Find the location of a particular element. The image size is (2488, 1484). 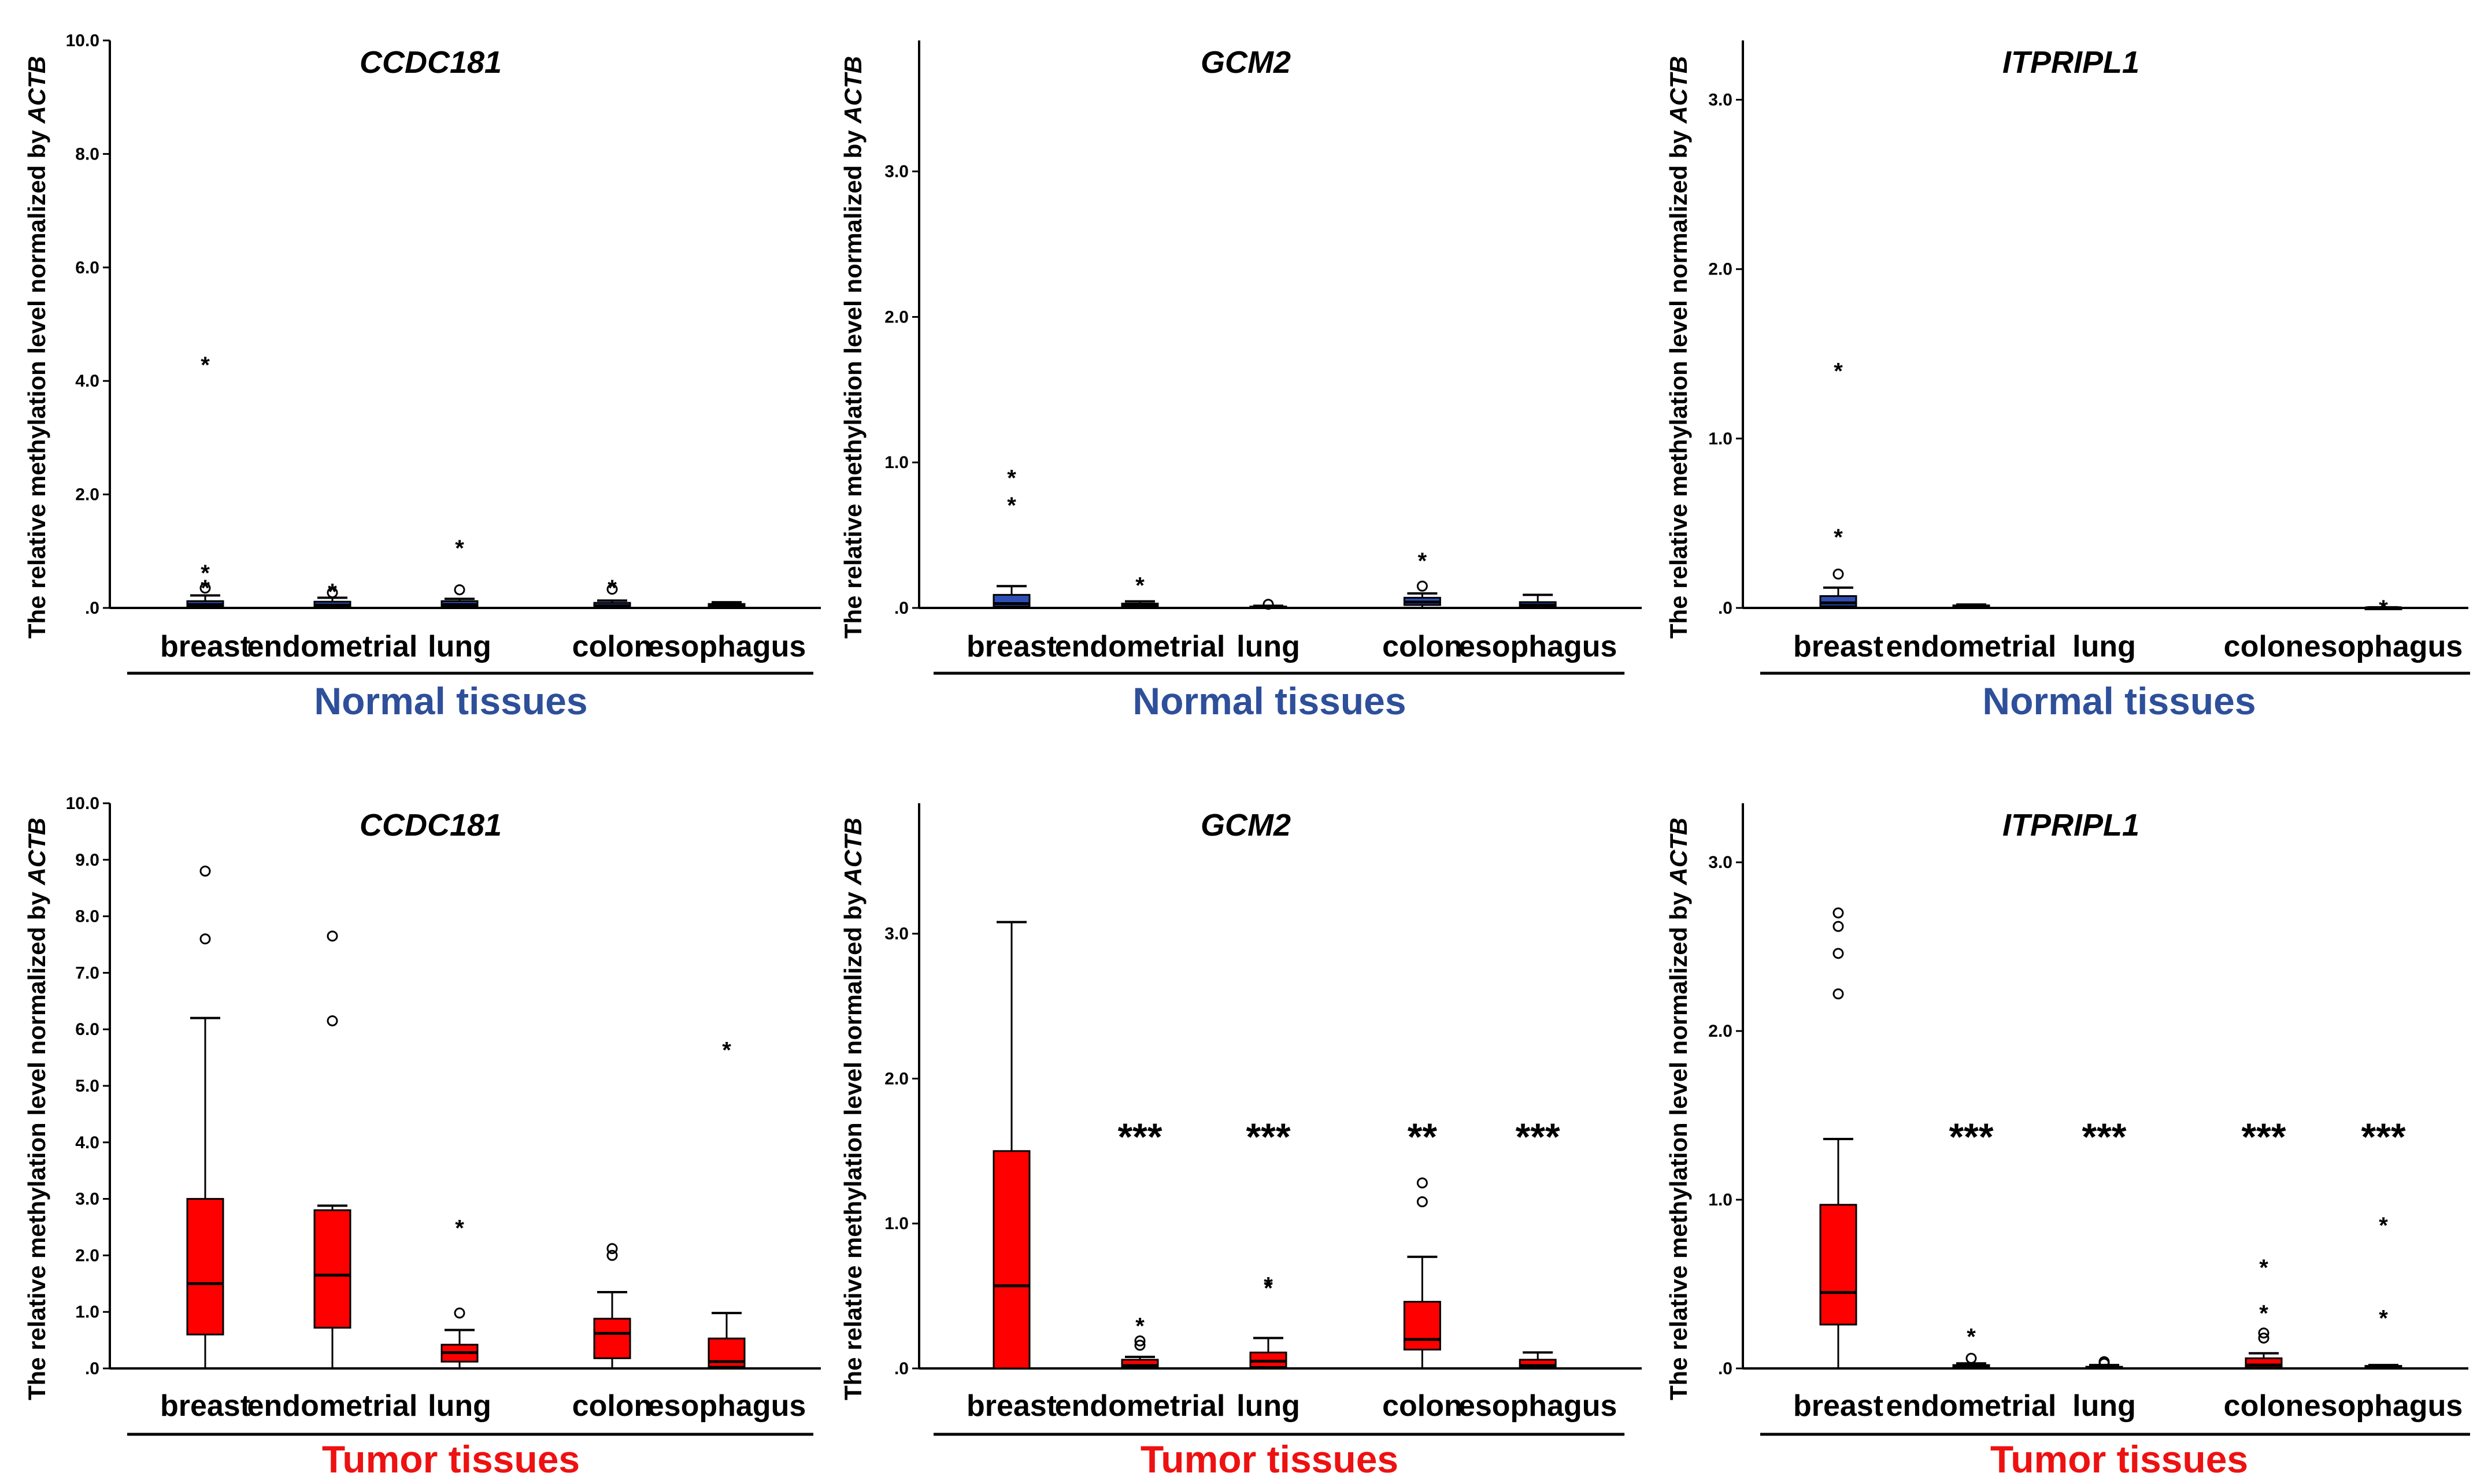

significance-mark: ** is located at coordinates (1423, 1136).